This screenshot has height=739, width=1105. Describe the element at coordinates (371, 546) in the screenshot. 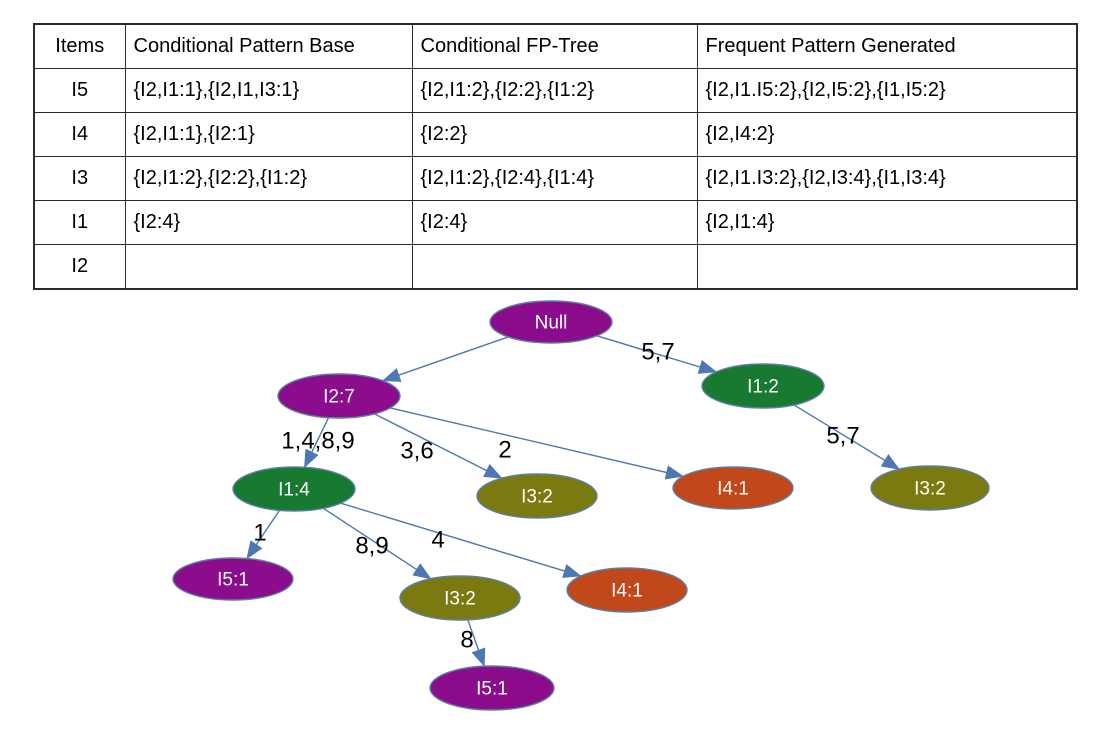

I see `edge-label-i1-4-to-i3-2-bottom: 8,9` at that location.